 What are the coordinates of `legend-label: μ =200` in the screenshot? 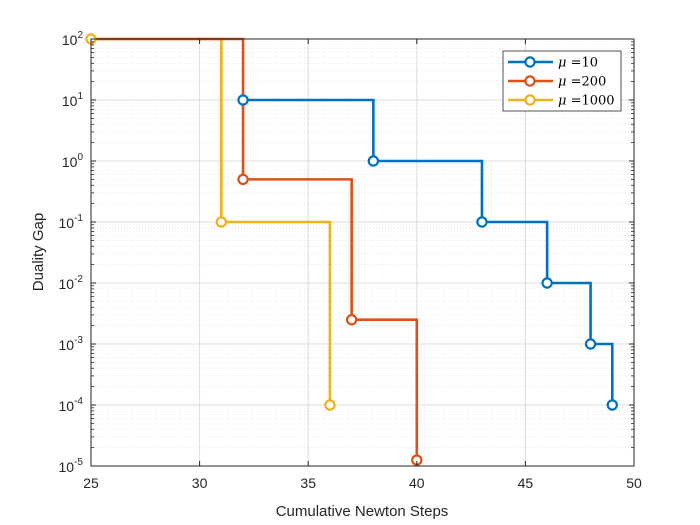 It's located at (582, 82).